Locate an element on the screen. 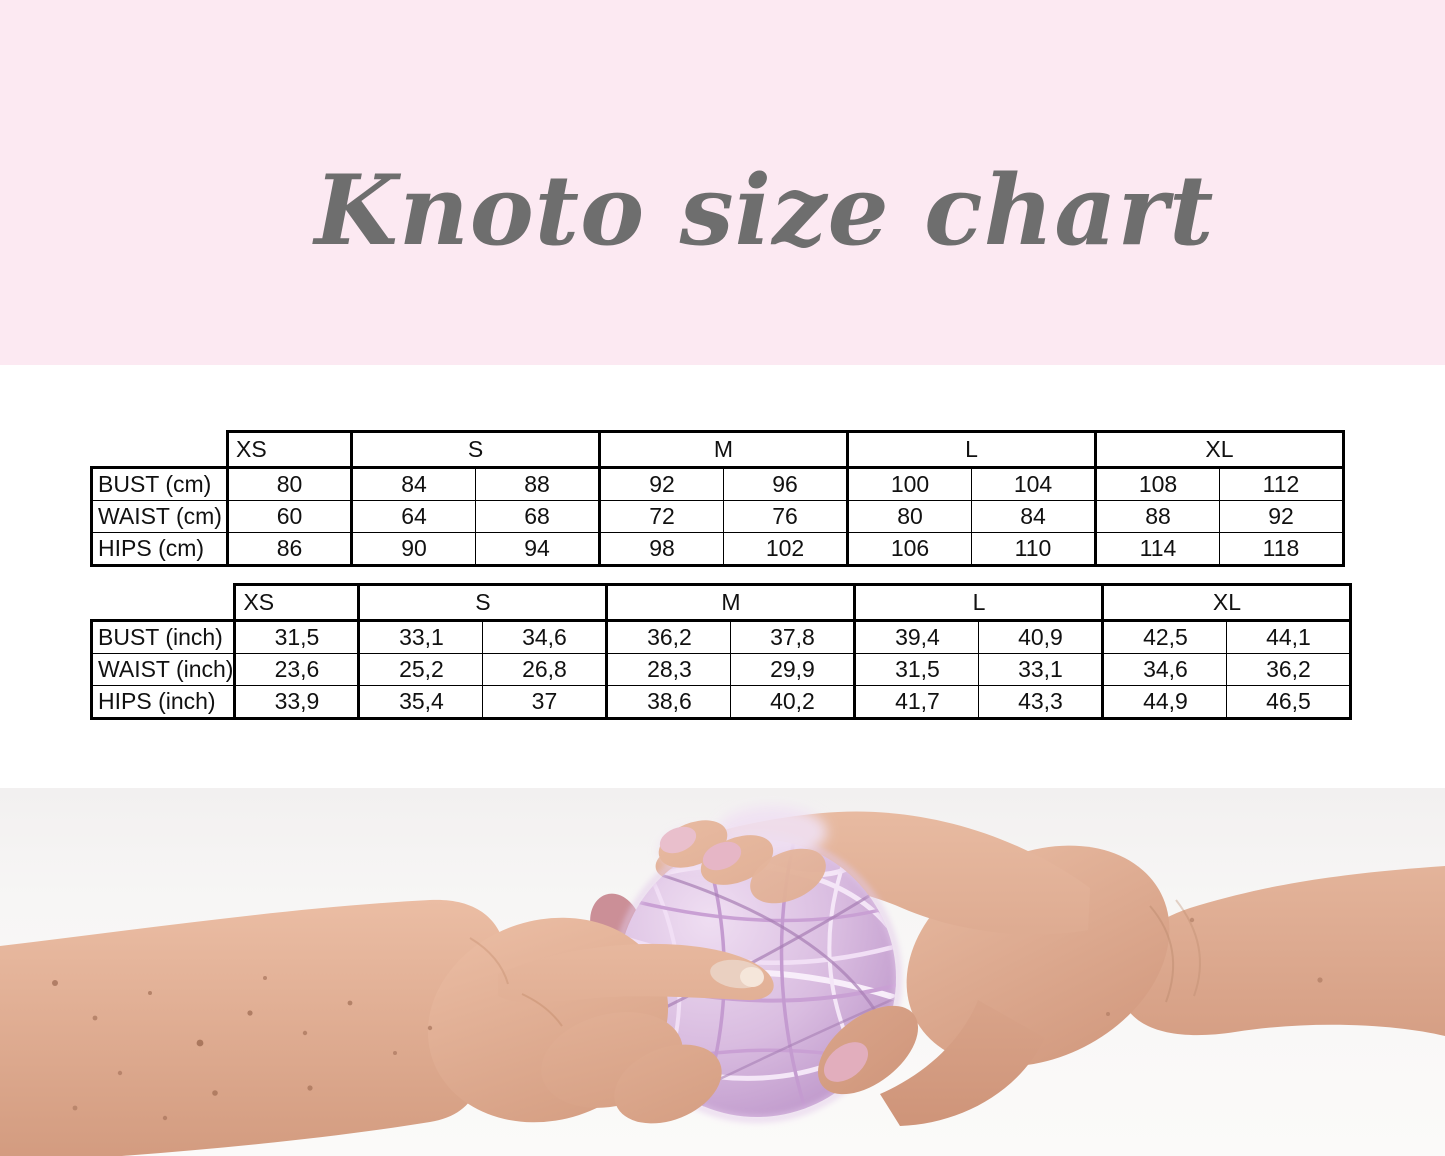  table-cell: 112 is located at coordinates (1282, 484).